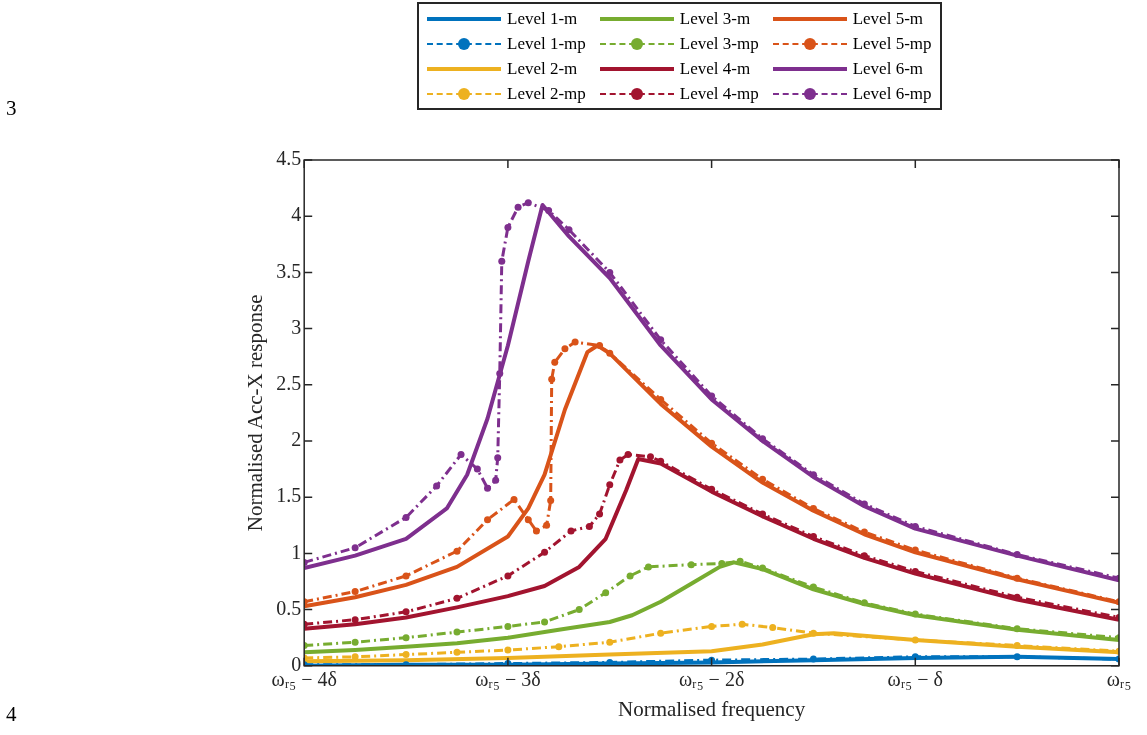  Describe the element at coordinates (508, 679) in the screenshot. I see `x-tick-label: ωᵣ₅ − 3δ` at that location.